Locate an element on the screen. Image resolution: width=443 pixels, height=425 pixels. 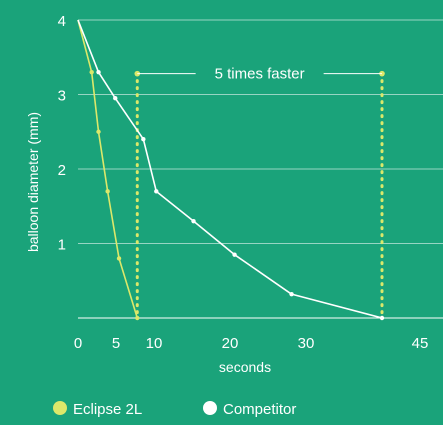
y-tick-label: 1 is located at coordinates (62, 245).